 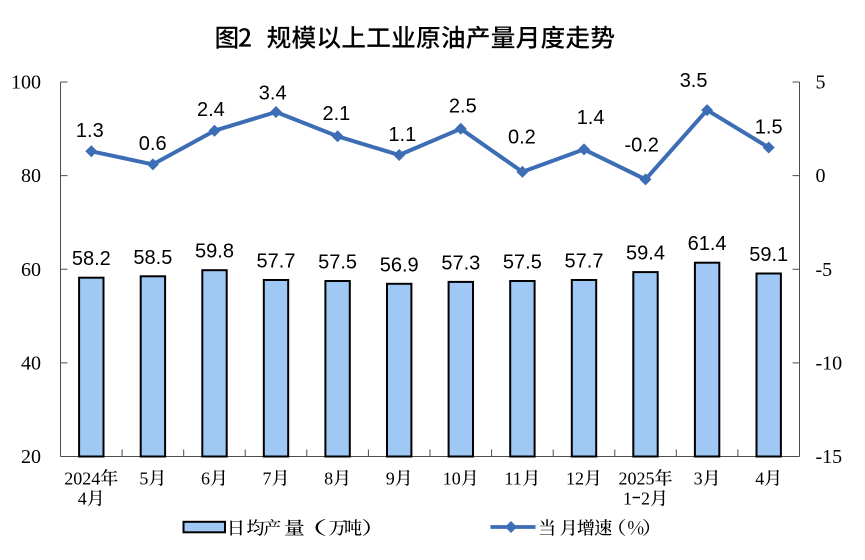 I want to click on svg-text: 57.3, so click(x=460, y=263).